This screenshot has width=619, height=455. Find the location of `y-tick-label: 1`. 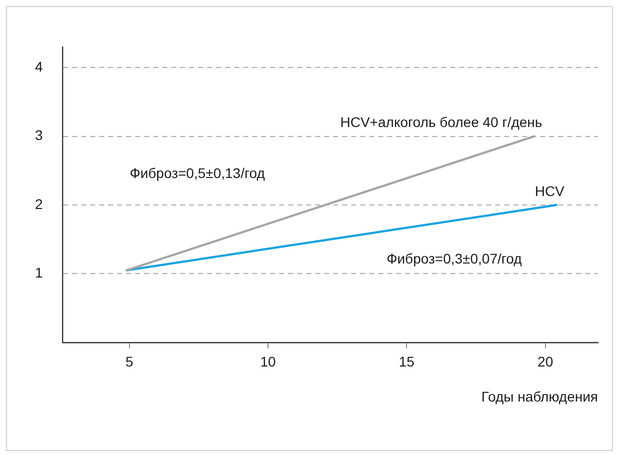

y-tick-label: 1 is located at coordinates (38, 272).